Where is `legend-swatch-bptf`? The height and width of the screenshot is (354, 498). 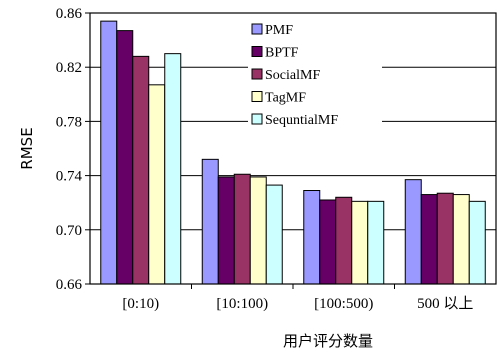
legend-swatch-bptf is located at coordinates (257, 51).